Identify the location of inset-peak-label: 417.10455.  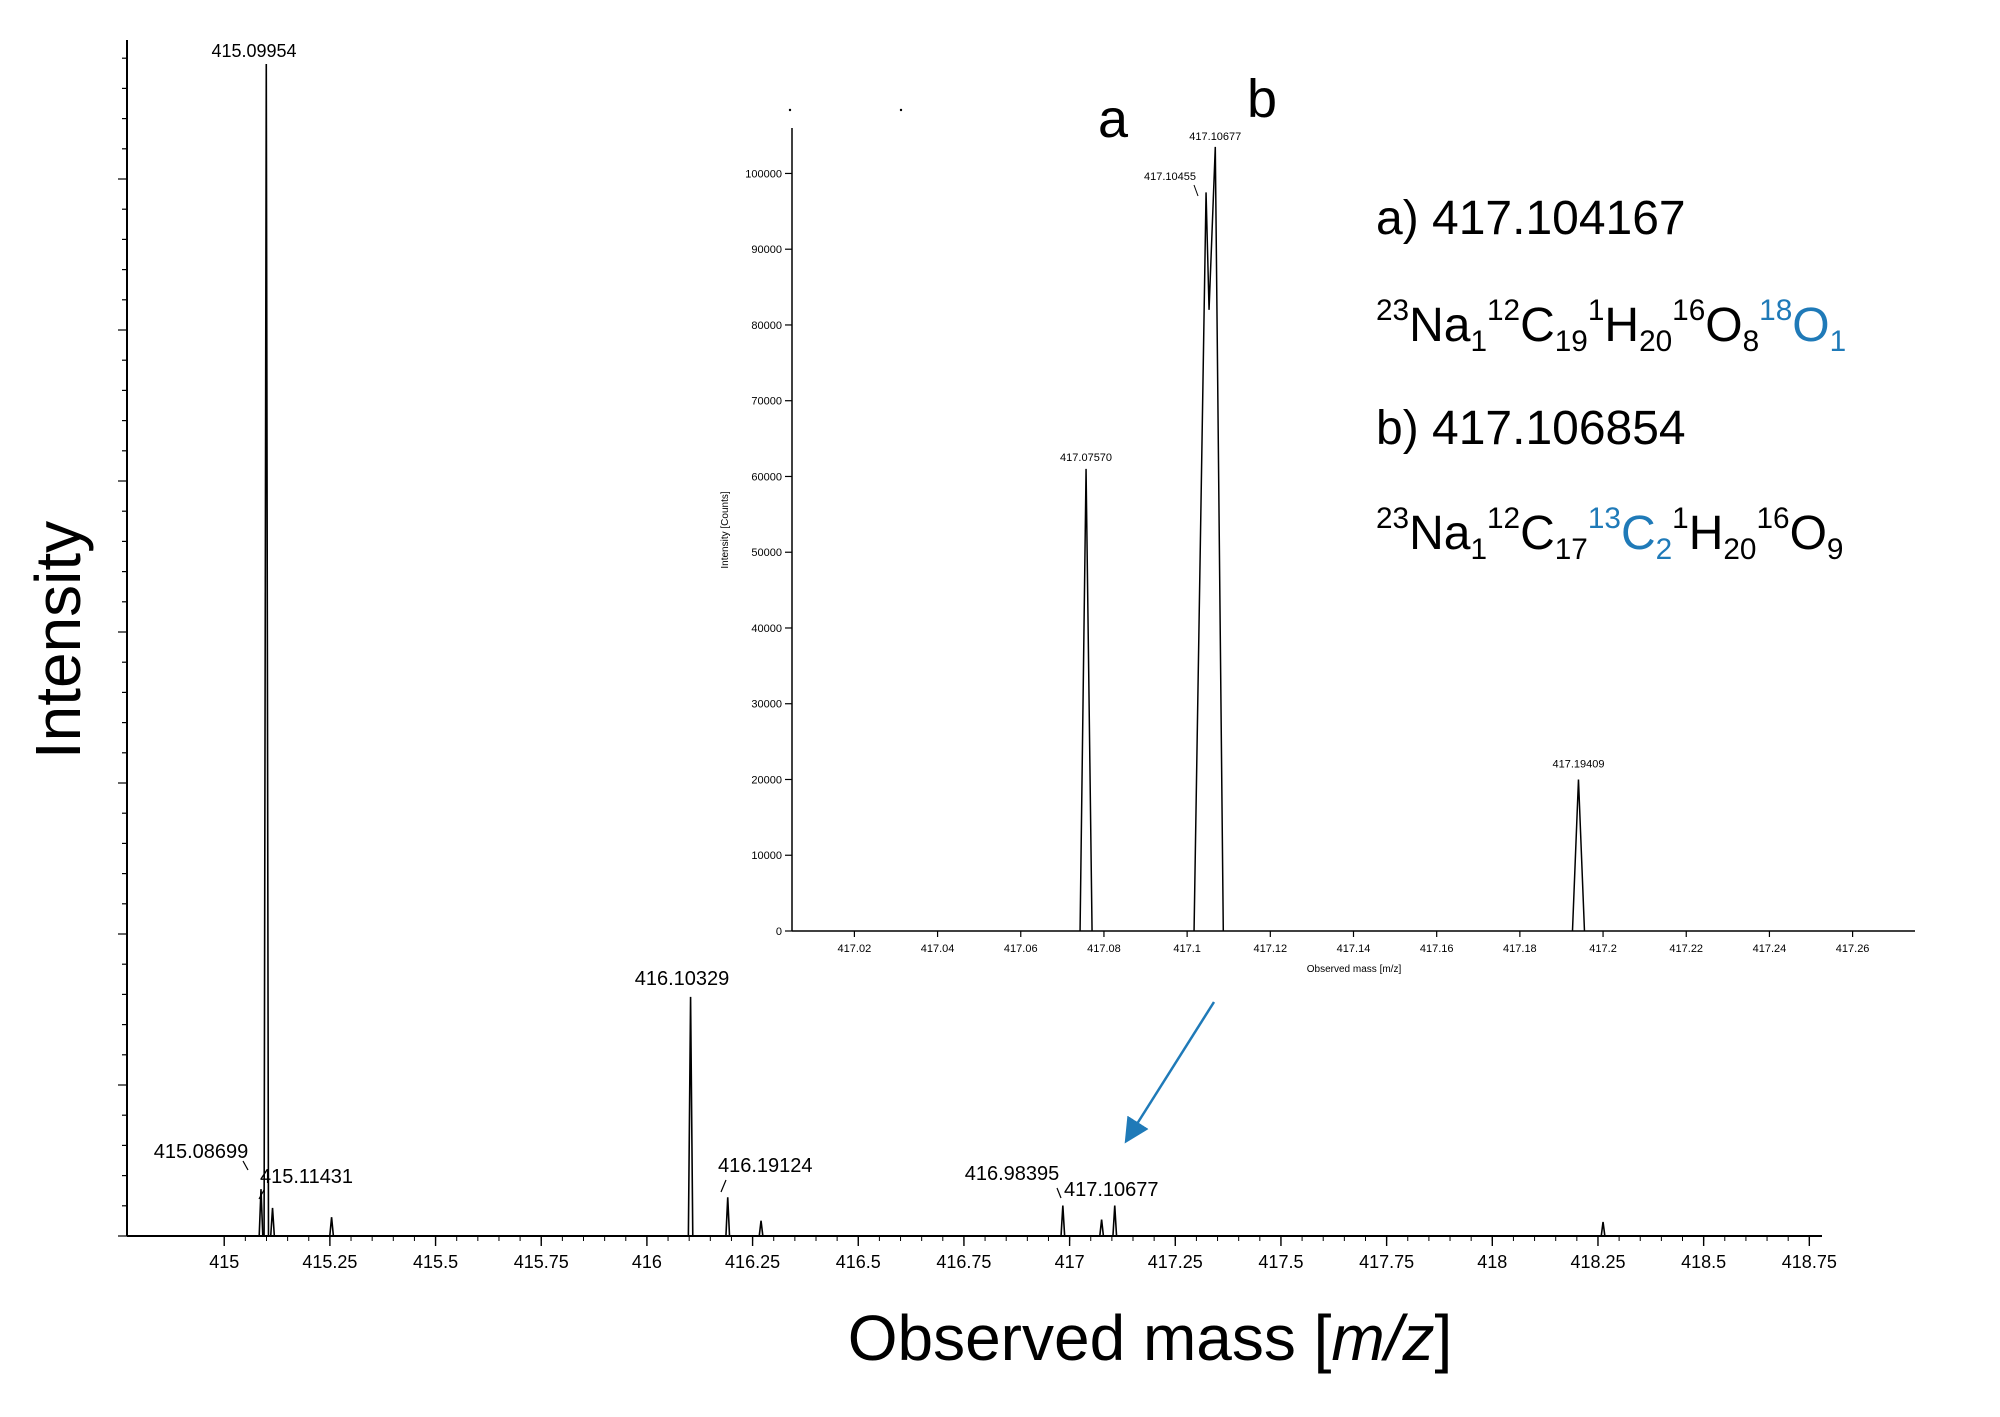
(1170, 177).